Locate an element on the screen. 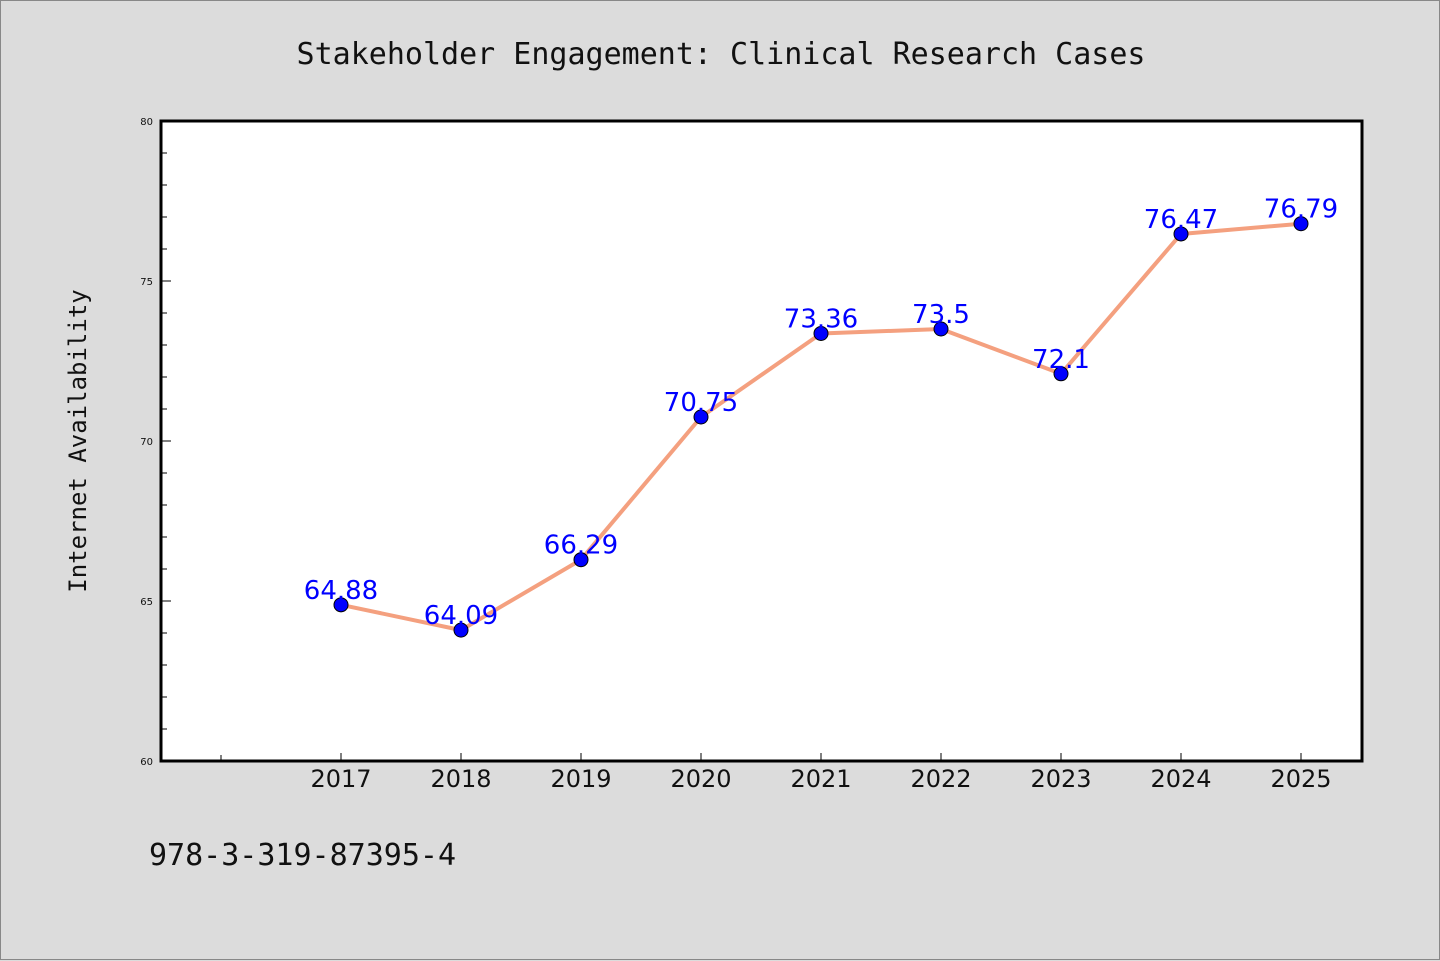 This screenshot has height=961, width=1440. y-tick-label: 80 is located at coordinates (146, 122).